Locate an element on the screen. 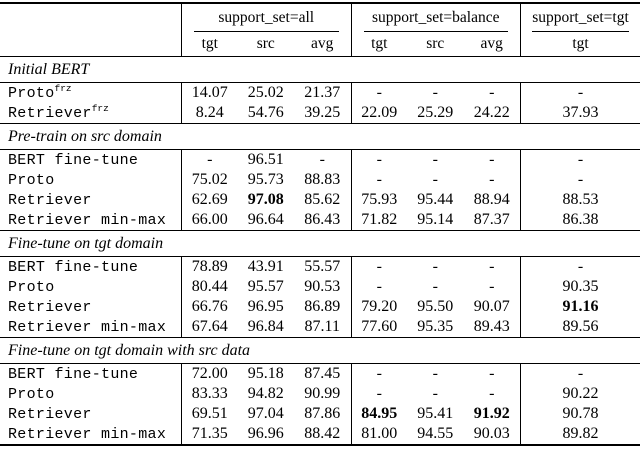 This screenshot has width=640, height=454. table-row: BERT fine-tune -96.51- - - - - is located at coordinates (320, 160).